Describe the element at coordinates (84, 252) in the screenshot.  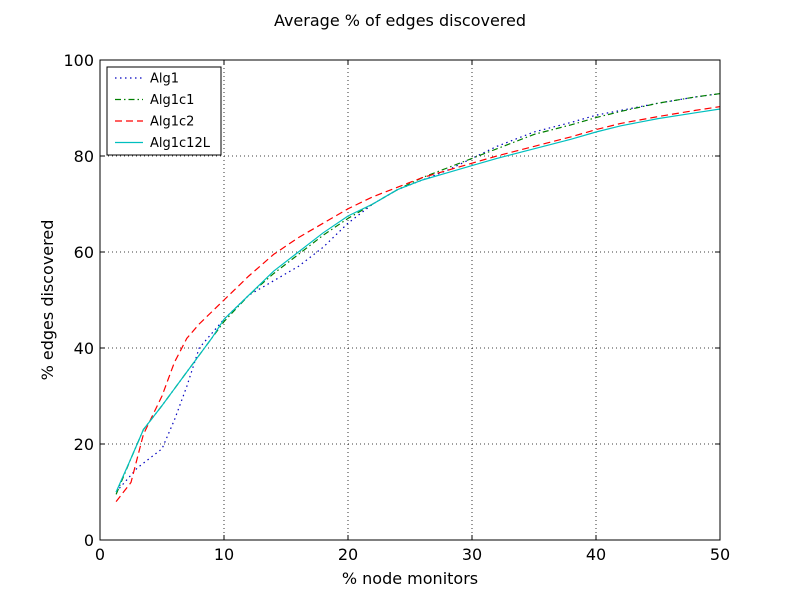
I see `y-tick-label: 60` at that location.